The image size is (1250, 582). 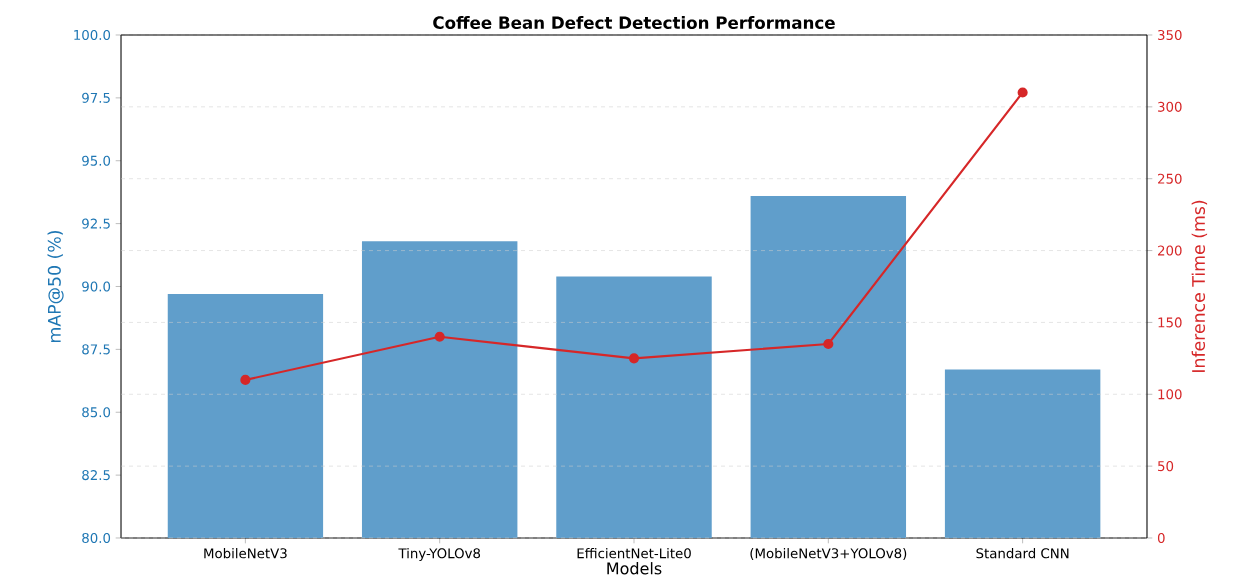 I want to click on y-tick-label: 80.0, so click(x=96, y=538).